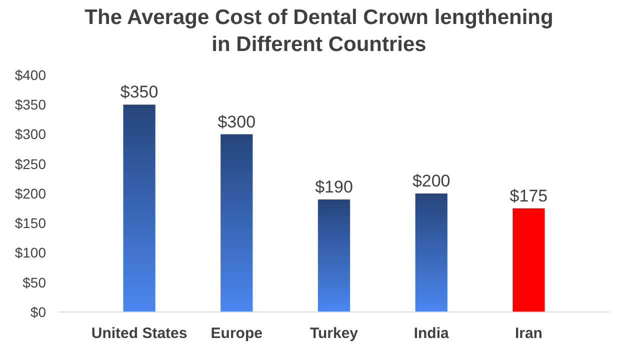 The height and width of the screenshot is (347, 618). What do you see at coordinates (529, 196) in the screenshot?
I see `data-label: $175` at bounding box center [529, 196].